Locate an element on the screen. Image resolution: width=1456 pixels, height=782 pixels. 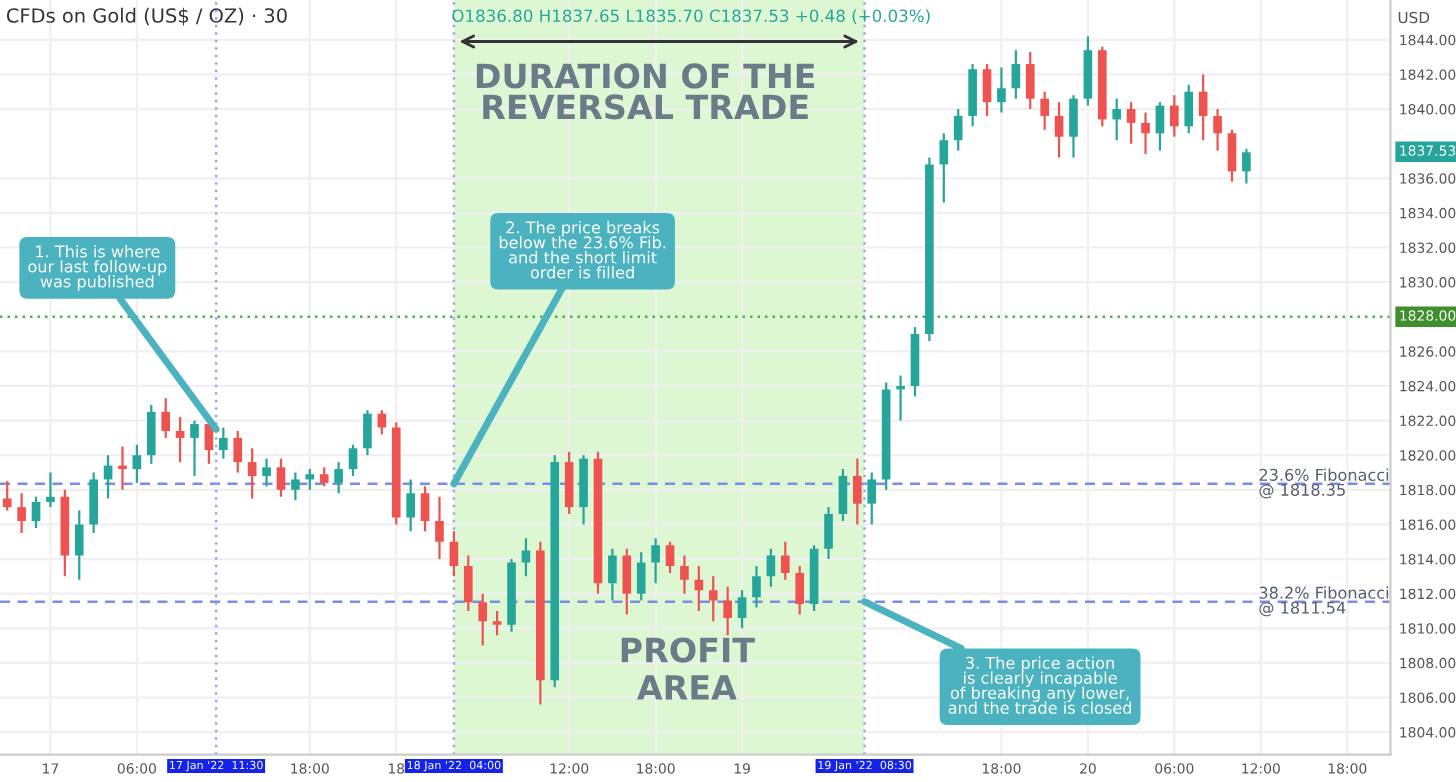
ref-line-label: 23.6% Fibonacci @ 1818.35 is located at coordinates (1324, 483).